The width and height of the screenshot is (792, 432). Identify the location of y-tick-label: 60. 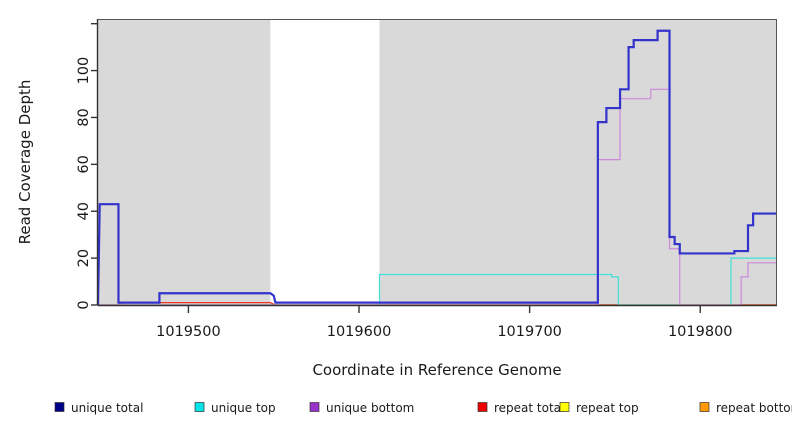
(84, 164).